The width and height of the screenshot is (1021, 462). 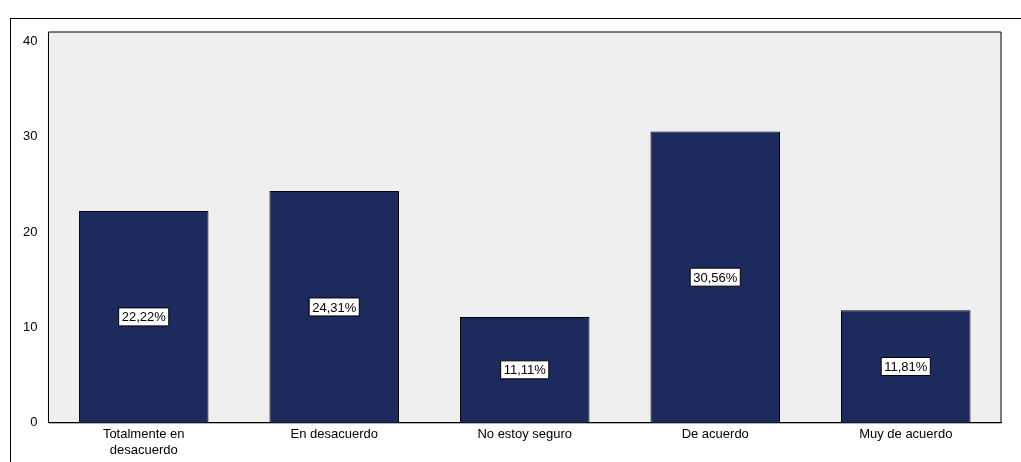 I want to click on data-label: 22,22%, so click(x=144, y=317).